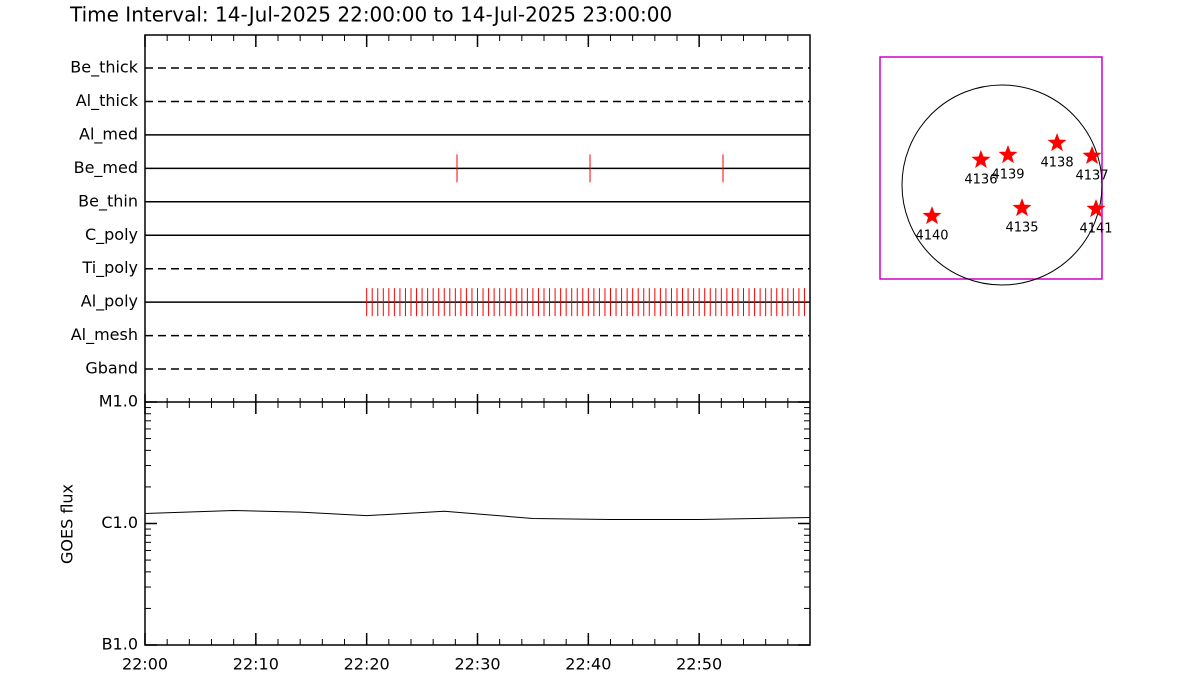  Describe the element at coordinates (699, 664) in the screenshot. I see `x-tick-label: 22:50` at that location.